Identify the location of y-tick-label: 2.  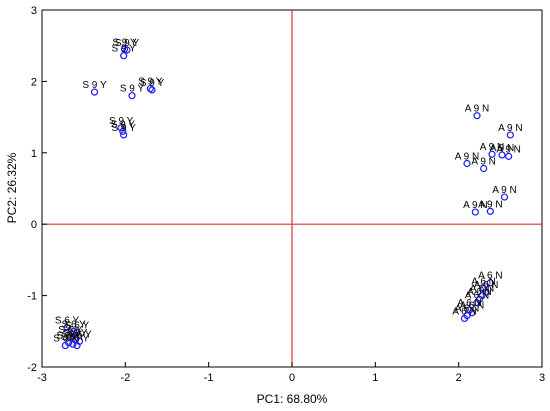
(34, 82).